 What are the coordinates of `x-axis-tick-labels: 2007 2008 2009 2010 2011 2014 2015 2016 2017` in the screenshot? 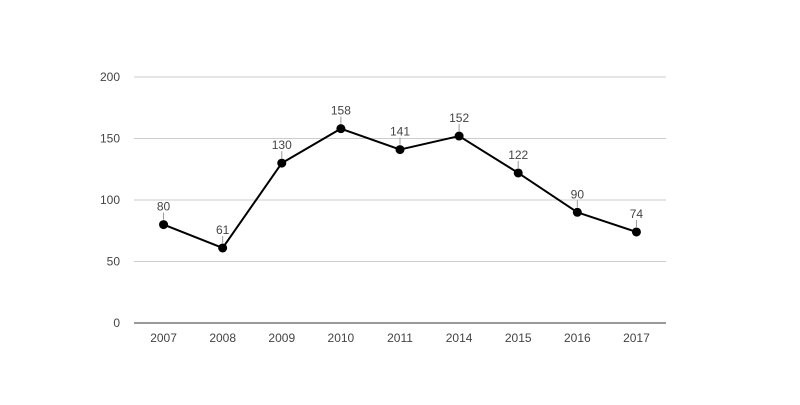 It's located at (400, 338).